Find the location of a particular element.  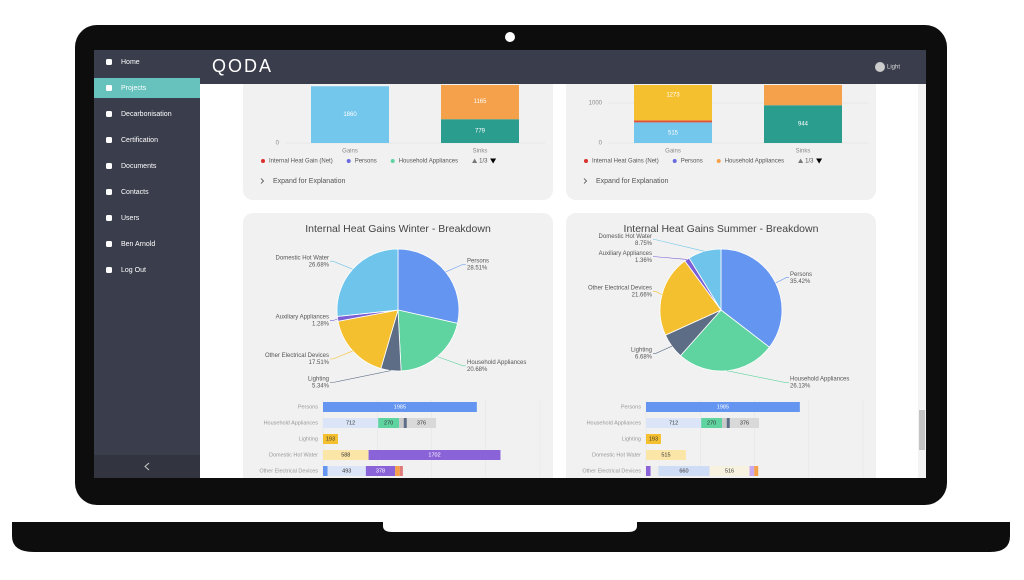

menu-item: Documents is located at coordinates (139, 166).